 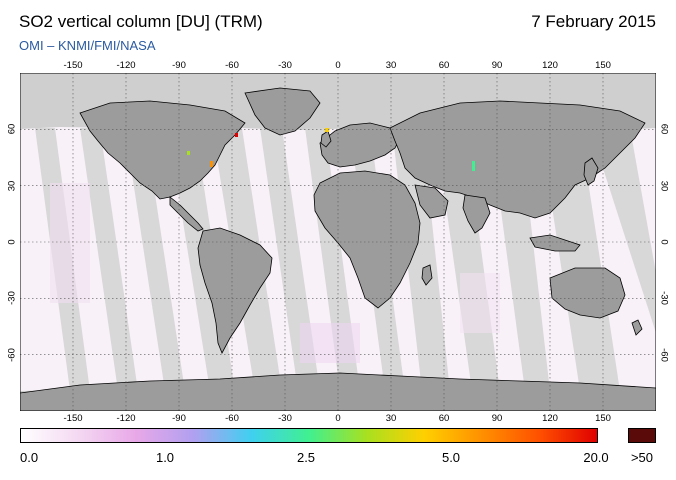 I want to click on central-america, so click(x=186, y=214).